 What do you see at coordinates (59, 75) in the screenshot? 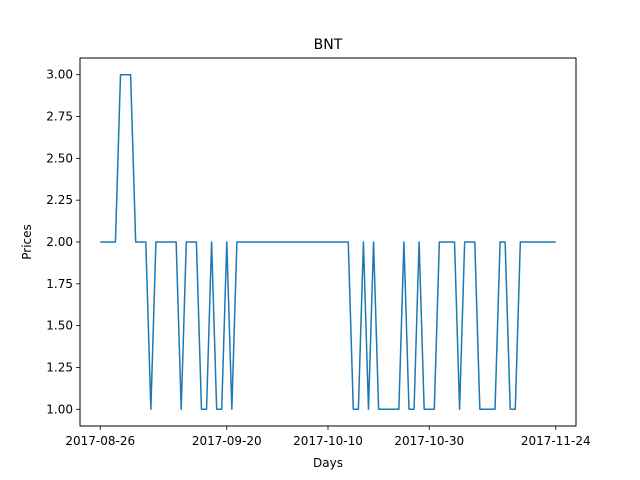
I see `y-tick-label: 3.00` at bounding box center [59, 75].